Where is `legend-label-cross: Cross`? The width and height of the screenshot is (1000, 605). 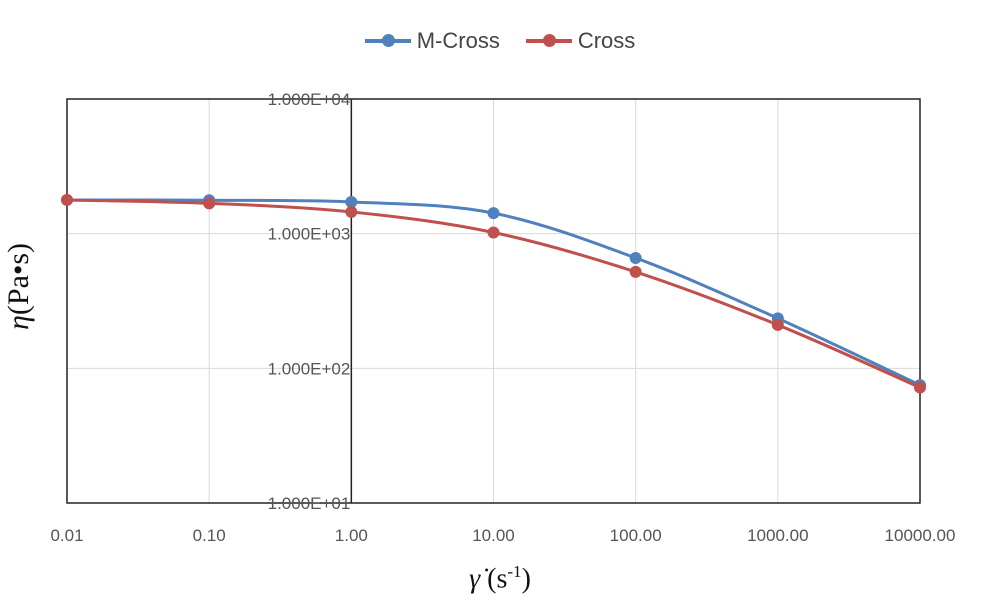
legend-label-cross: Cross is located at coordinates (606, 40).